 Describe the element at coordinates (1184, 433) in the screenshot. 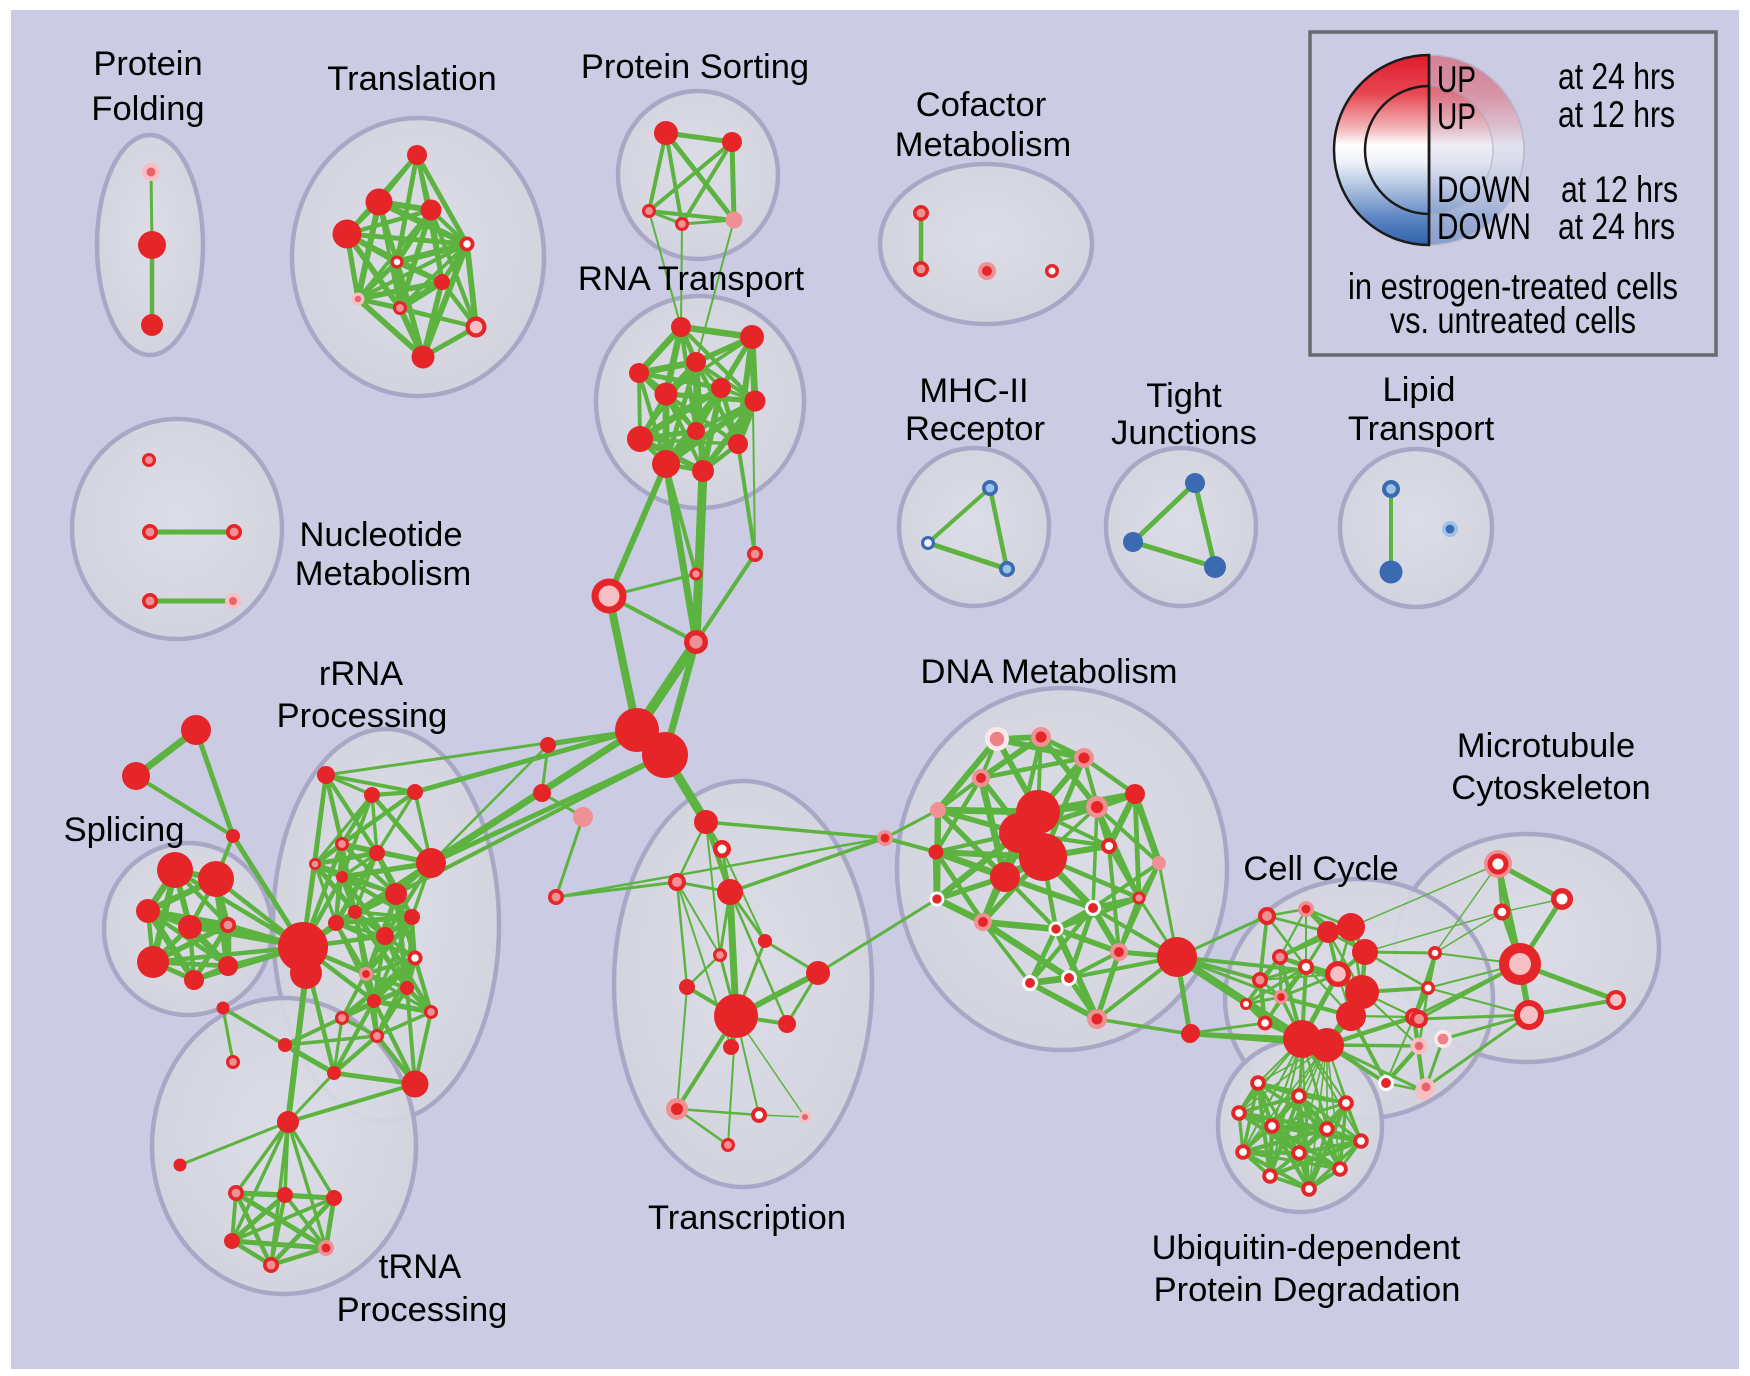

I see `svg-text: Junctions` at that location.